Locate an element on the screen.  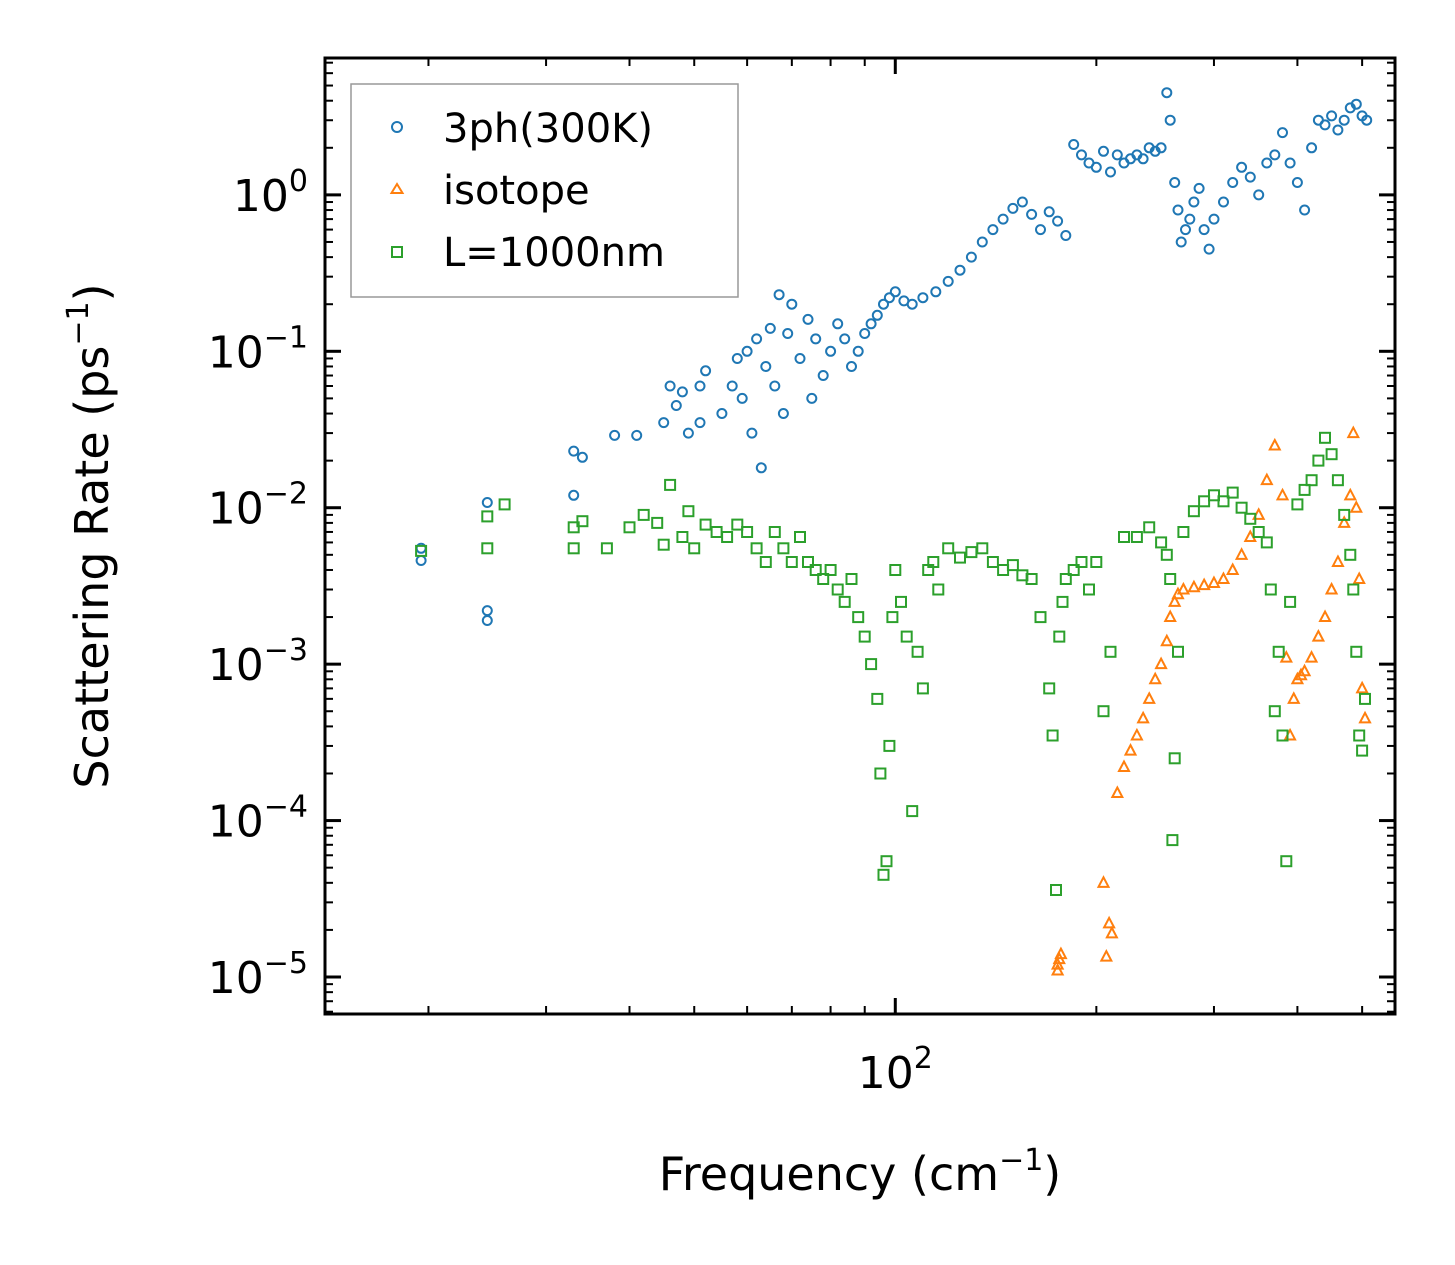
legend-marker-3ph is located at coordinates (397, 127).